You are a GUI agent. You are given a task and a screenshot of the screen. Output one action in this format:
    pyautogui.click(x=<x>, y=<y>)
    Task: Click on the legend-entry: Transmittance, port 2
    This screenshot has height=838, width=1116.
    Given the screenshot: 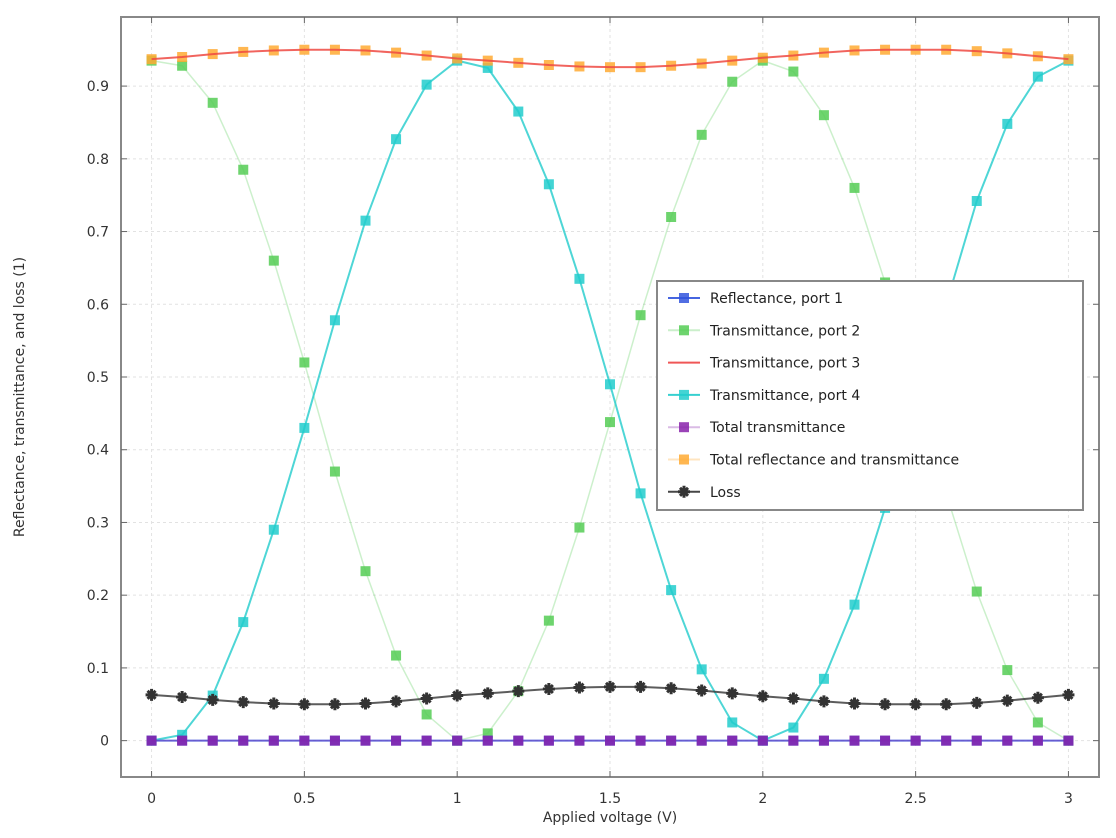 What is the action you would take?
    pyautogui.click(x=764, y=331)
    